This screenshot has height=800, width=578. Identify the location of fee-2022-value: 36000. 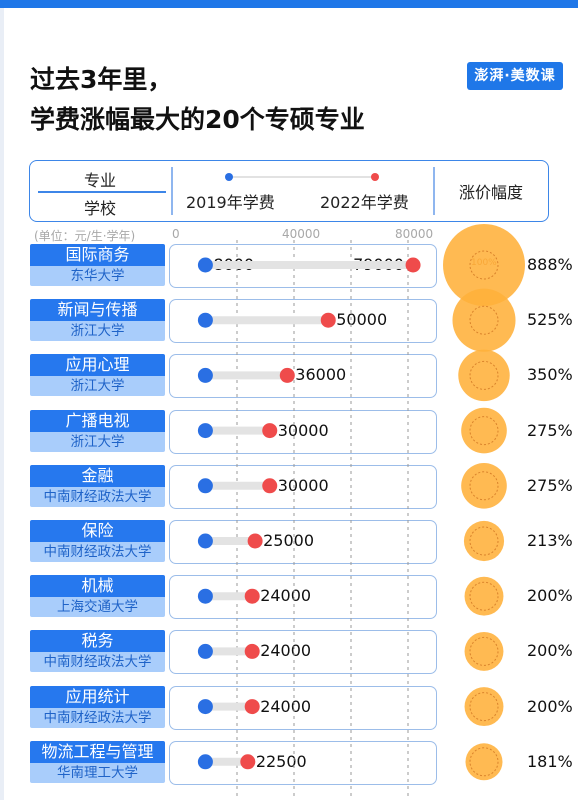
(321, 375).